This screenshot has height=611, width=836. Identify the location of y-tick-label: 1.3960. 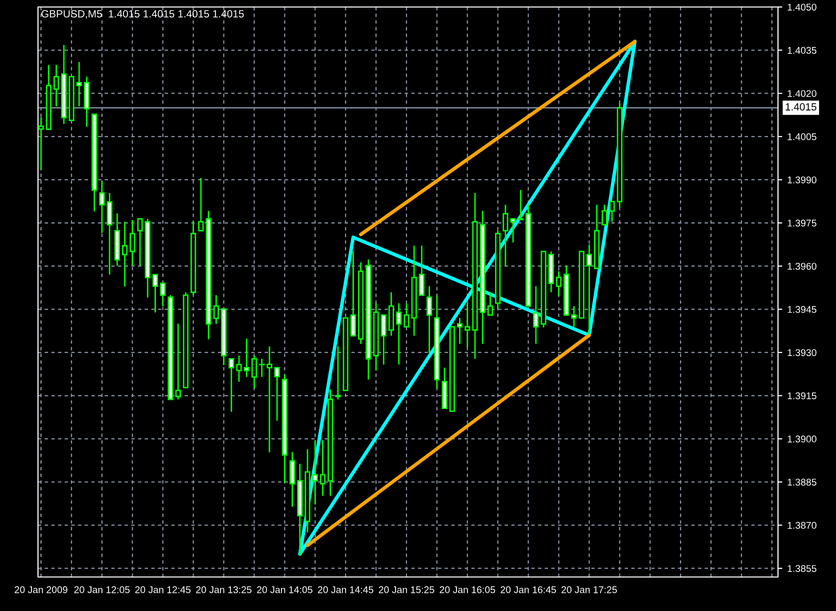
(802, 266).